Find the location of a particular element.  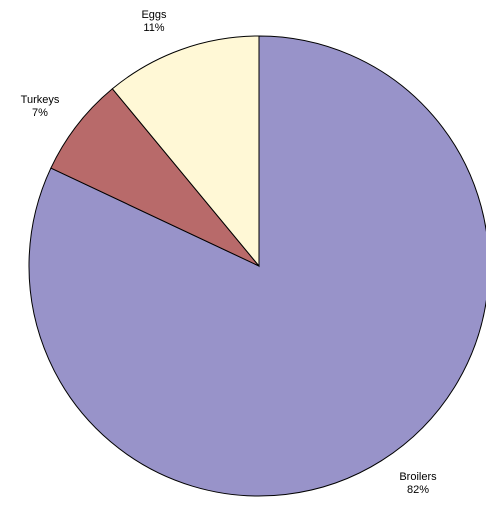

slice-value-broilers: 82% is located at coordinates (418, 490).